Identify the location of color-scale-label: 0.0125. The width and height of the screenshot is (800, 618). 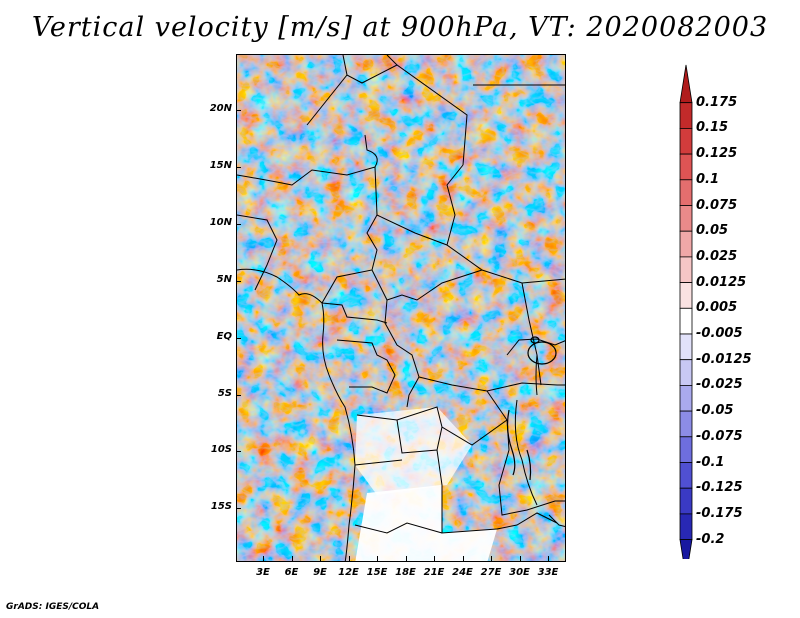
(721, 282).